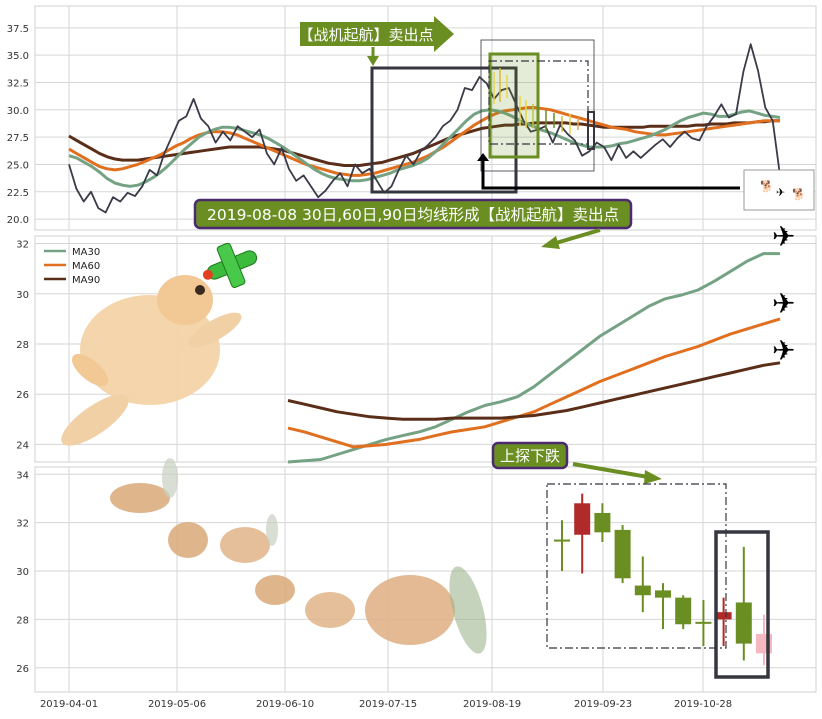 Image resolution: width=822 pixels, height=719 pixels. What do you see at coordinates (576, 462) in the screenshot?
I see `probe-fall-callout: 上探下跌` at bounding box center [576, 462].